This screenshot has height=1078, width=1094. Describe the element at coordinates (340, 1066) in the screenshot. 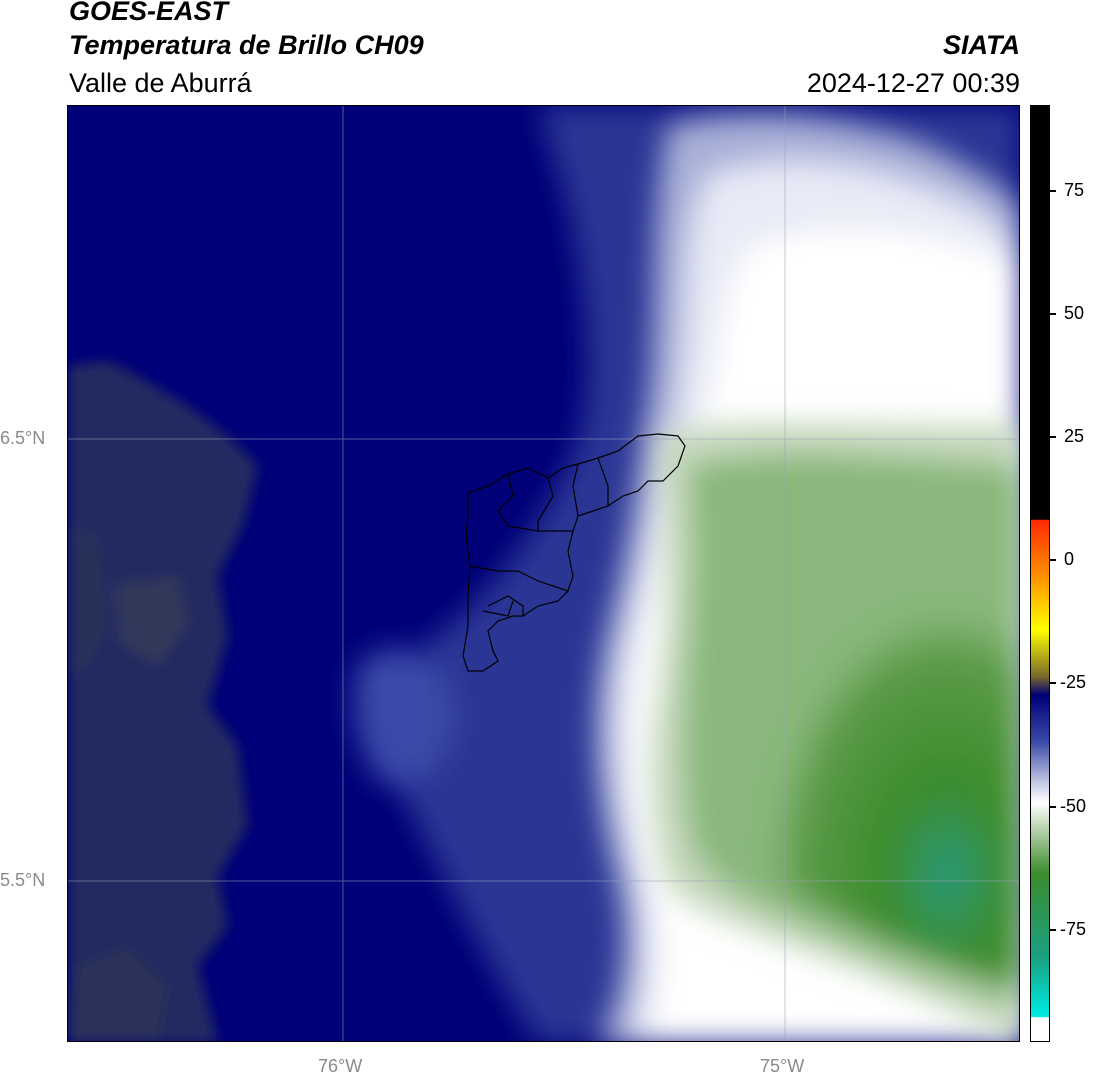

I see `lon-label-76w: 76°W` at that location.